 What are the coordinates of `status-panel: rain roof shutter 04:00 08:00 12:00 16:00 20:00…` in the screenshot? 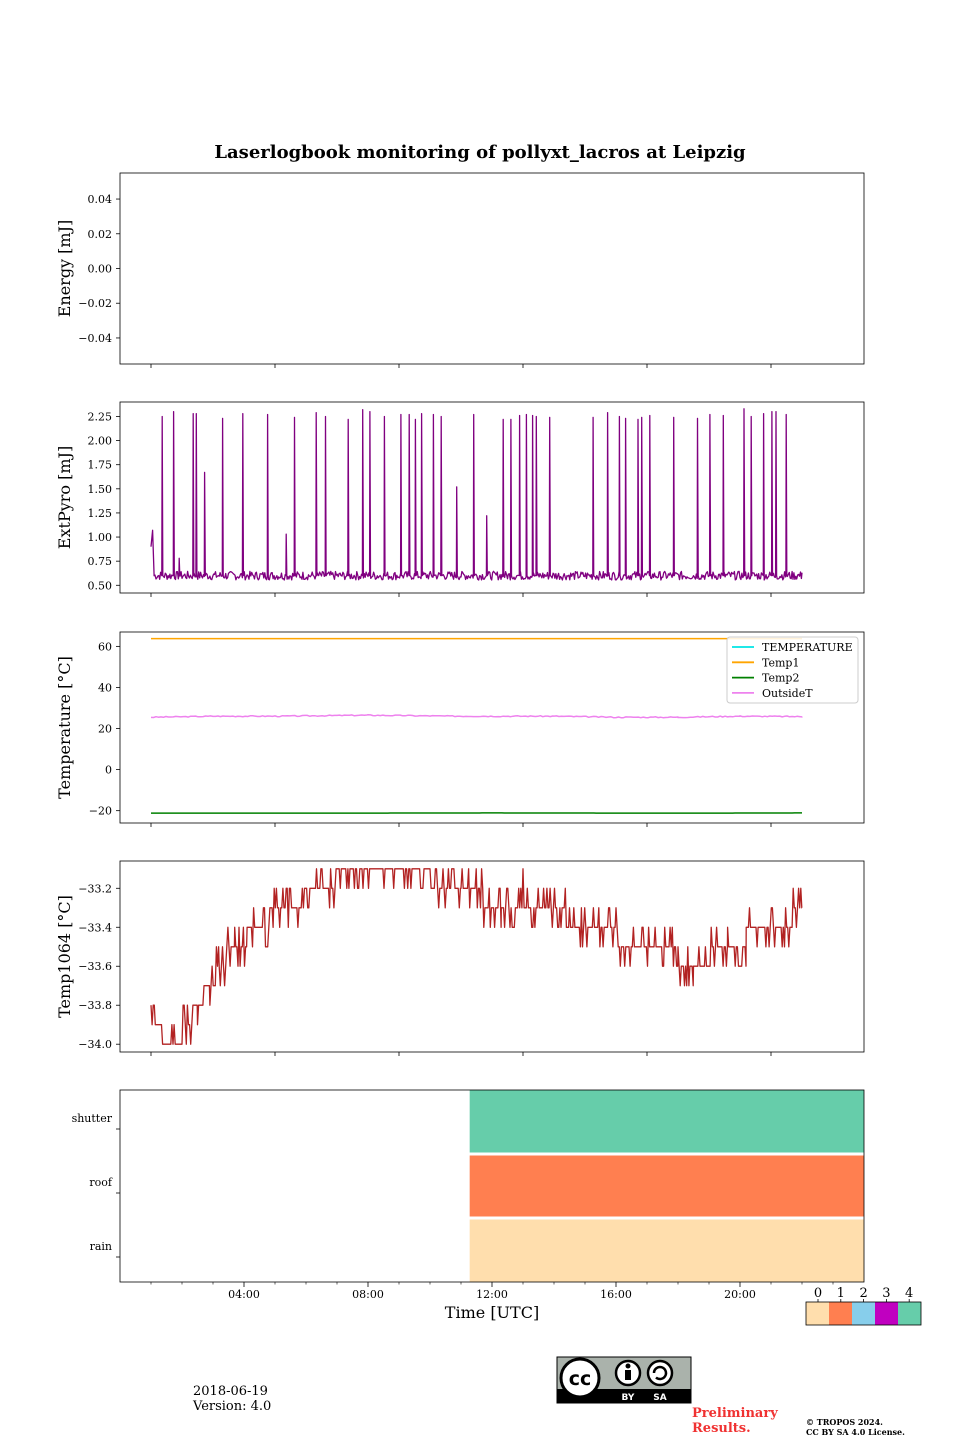 It's located at (468, 1205).